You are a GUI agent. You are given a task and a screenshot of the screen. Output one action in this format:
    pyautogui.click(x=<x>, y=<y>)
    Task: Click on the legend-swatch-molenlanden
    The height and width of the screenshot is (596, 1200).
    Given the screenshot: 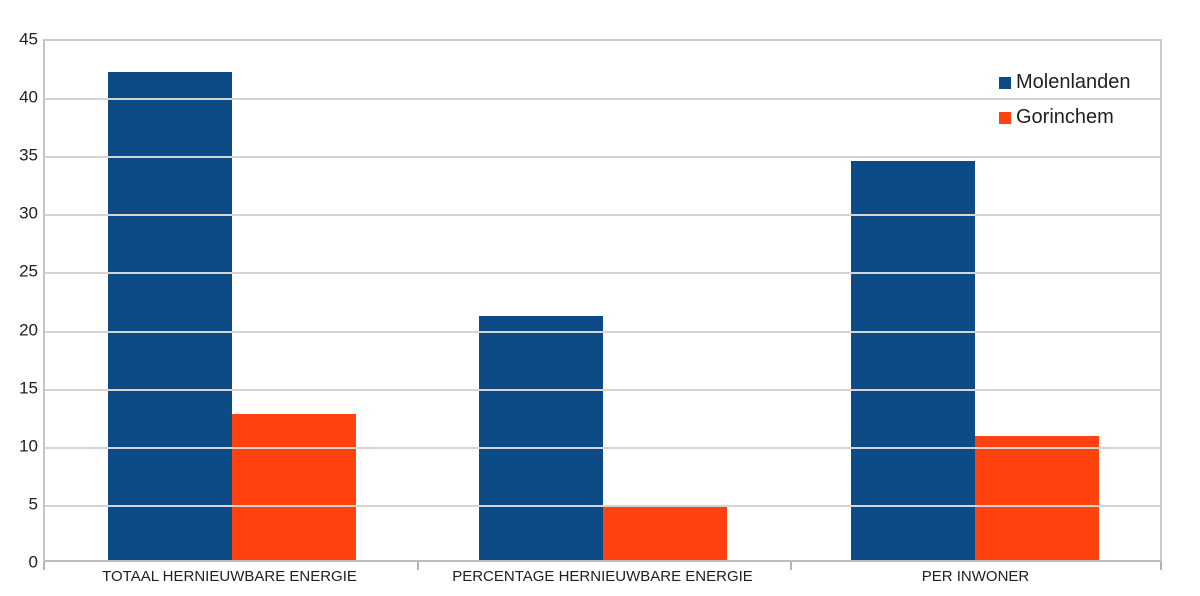 What is the action you would take?
    pyautogui.click(x=1005, y=82)
    